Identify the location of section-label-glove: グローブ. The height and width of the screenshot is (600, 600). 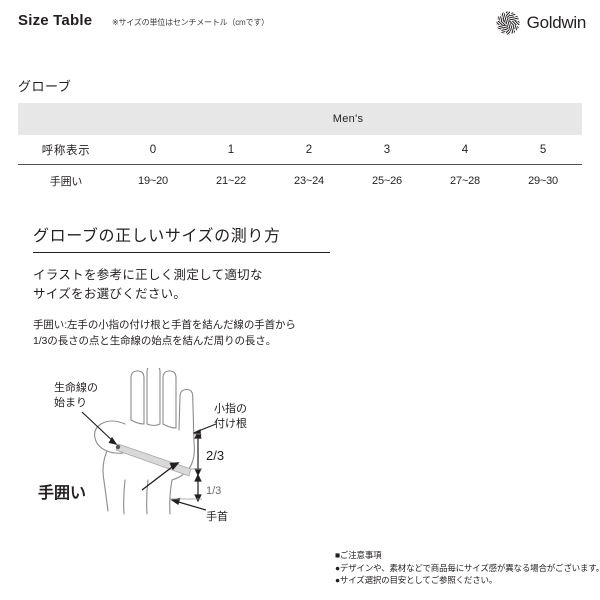
(45, 86).